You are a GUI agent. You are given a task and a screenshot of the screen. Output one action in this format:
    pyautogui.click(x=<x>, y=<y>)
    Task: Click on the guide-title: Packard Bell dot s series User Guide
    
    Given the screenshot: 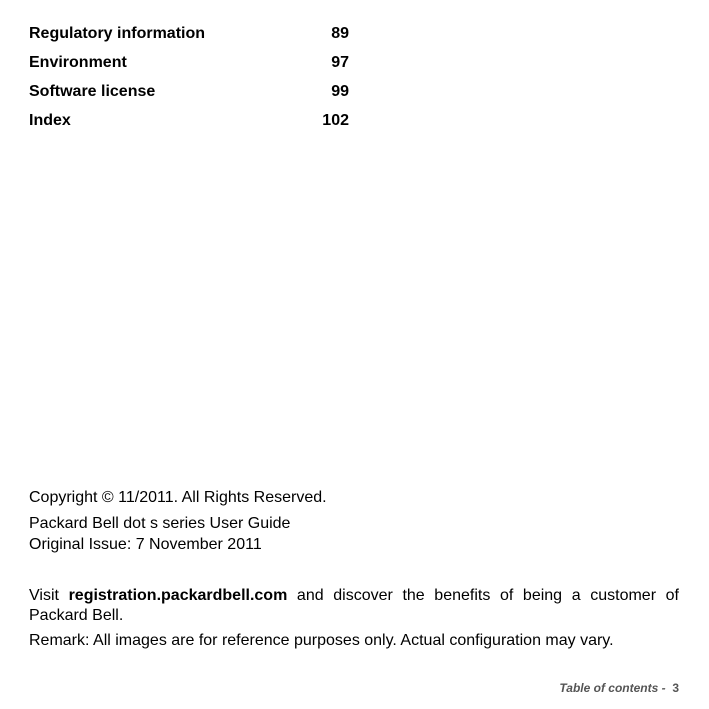 What is the action you would take?
    pyautogui.click(x=160, y=523)
    